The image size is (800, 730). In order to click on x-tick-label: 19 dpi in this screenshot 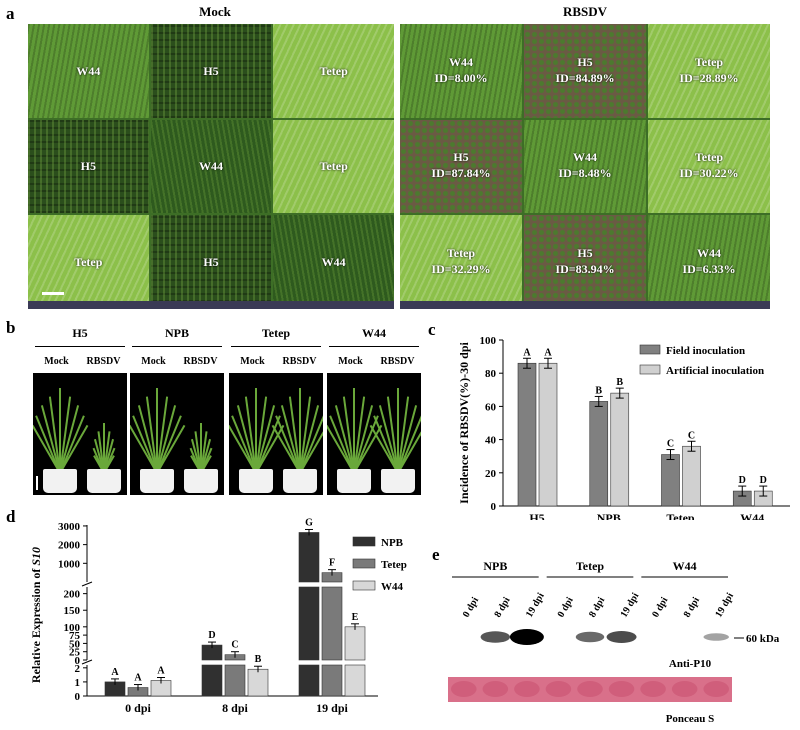, I will do `click(332, 708)`.